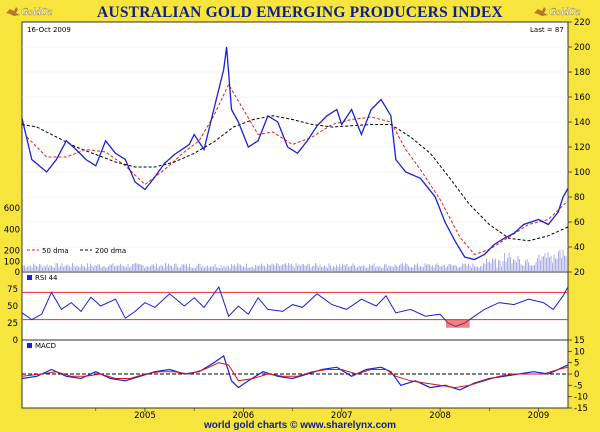 This screenshot has width=600, height=432. Describe the element at coordinates (110, 251) in the screenshot. I see `legend-ma200-label: 200 dma` at that location.